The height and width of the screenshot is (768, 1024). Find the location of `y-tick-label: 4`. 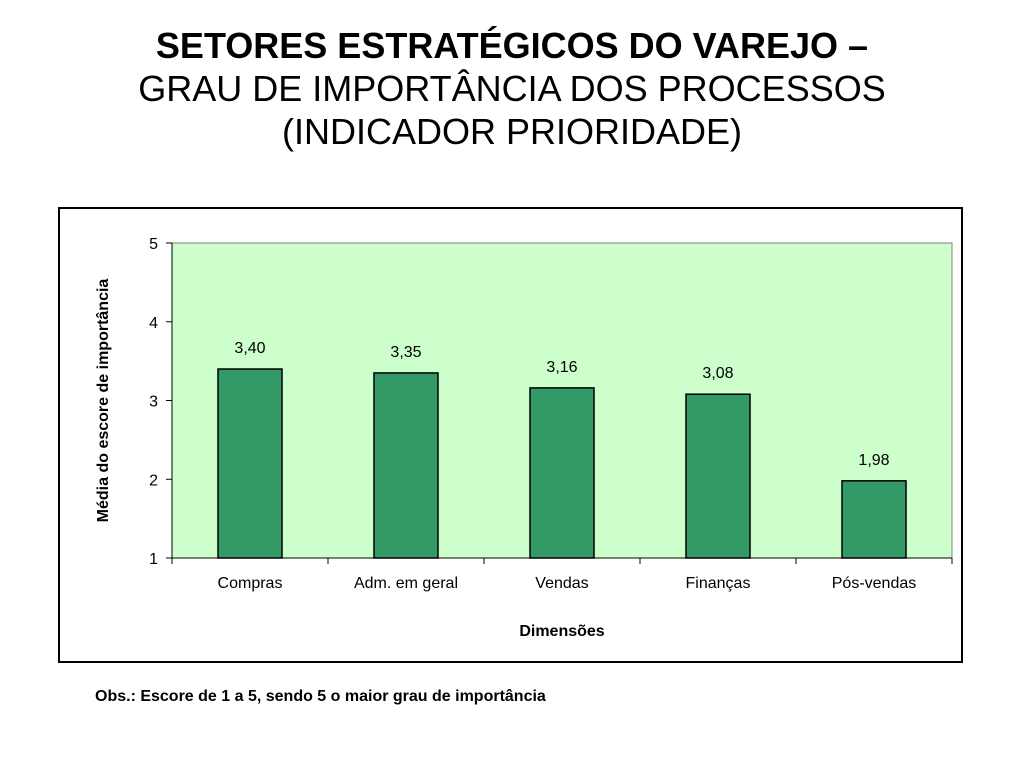

y-tick-label: 4 is located at coordinates (153, 323).